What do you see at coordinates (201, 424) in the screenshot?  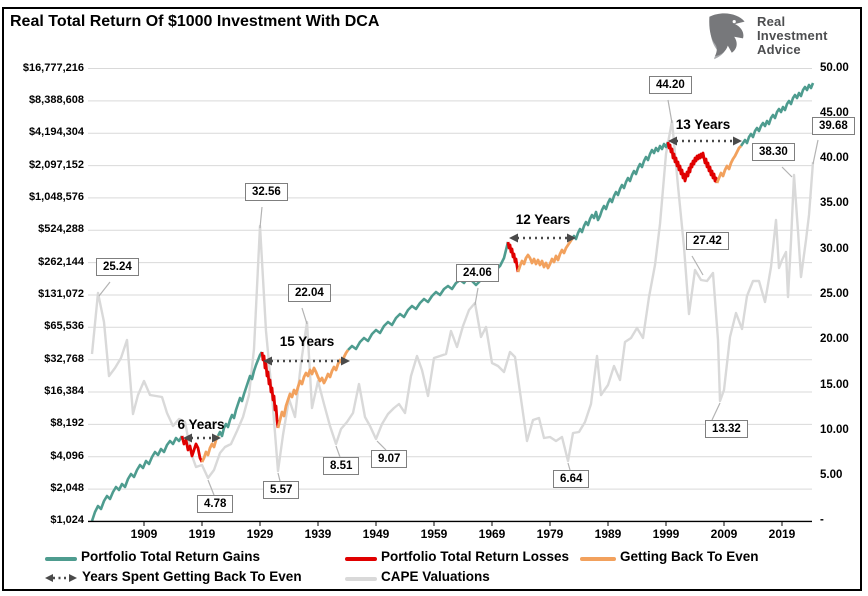 I see `span-label-6-years: 6 Years` at bounding box center [201, 424].